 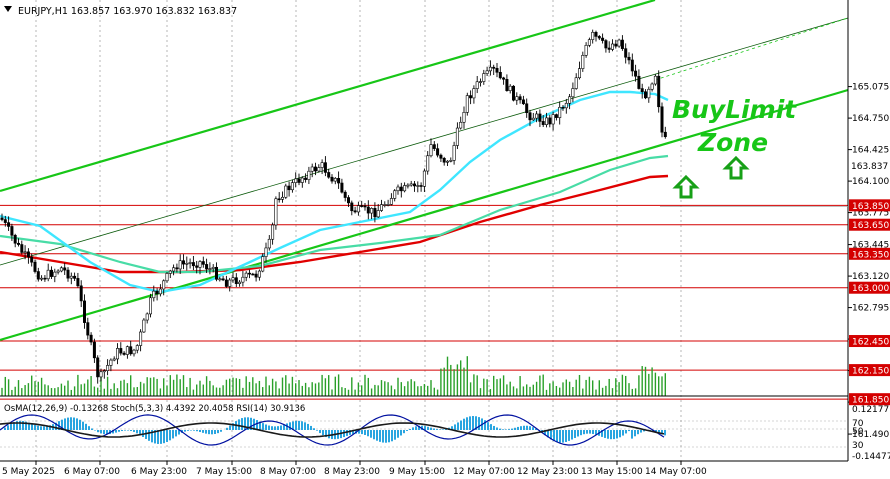 What do you see at coordinates (352, 472) in the screenshot?
I see `time-tick-label: 8 May 23:00` at bounding box center [352, 472].